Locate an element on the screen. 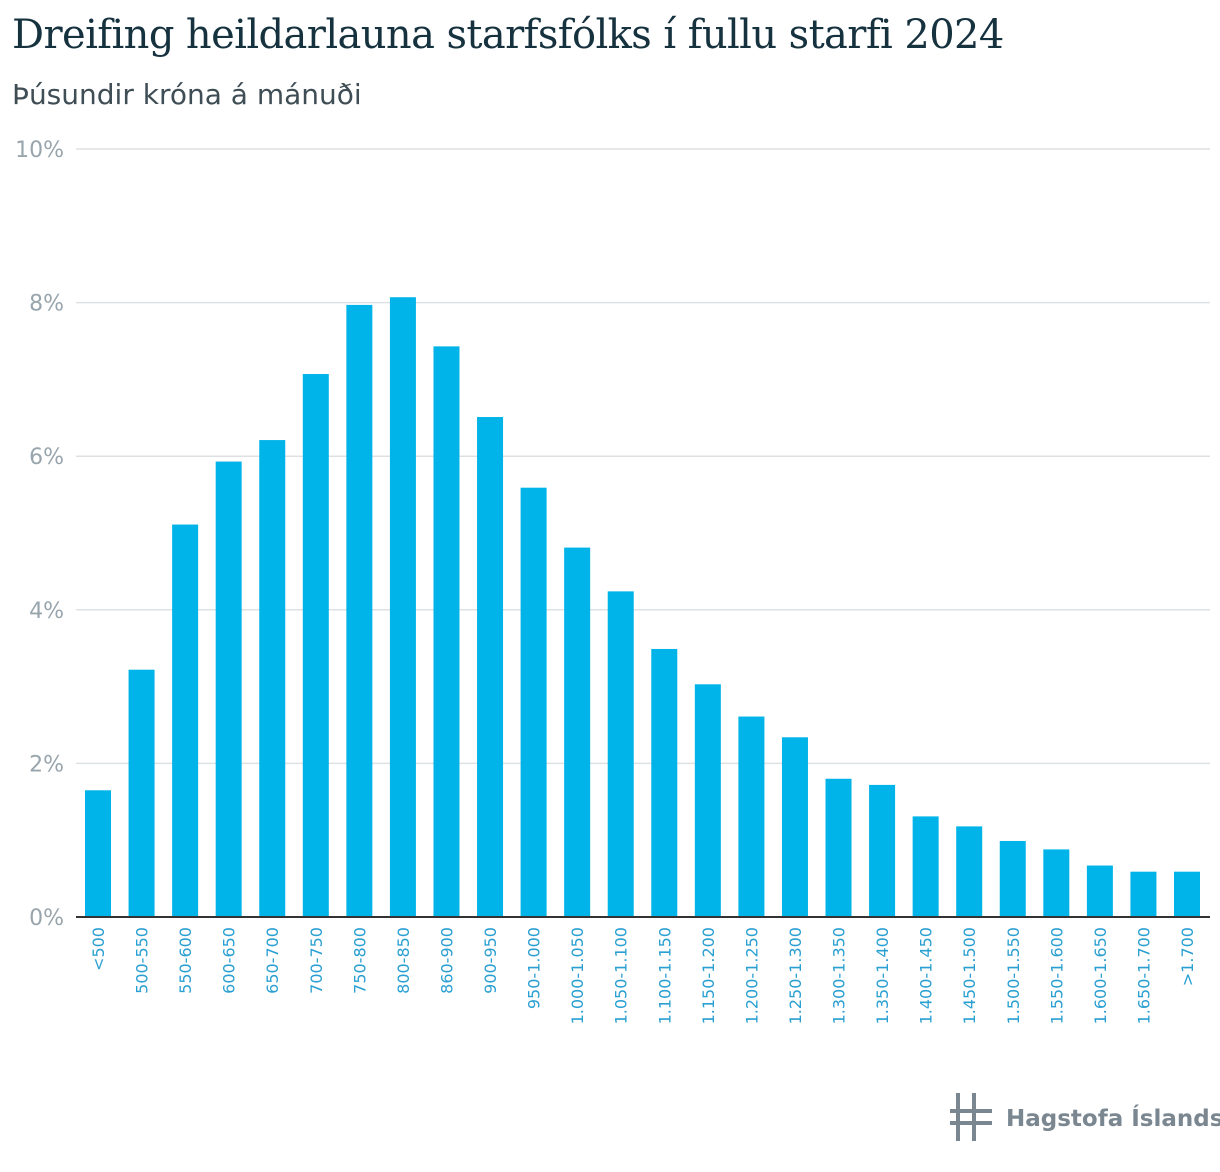  y-tick-label: 0% is located at coordinates (46, 918).